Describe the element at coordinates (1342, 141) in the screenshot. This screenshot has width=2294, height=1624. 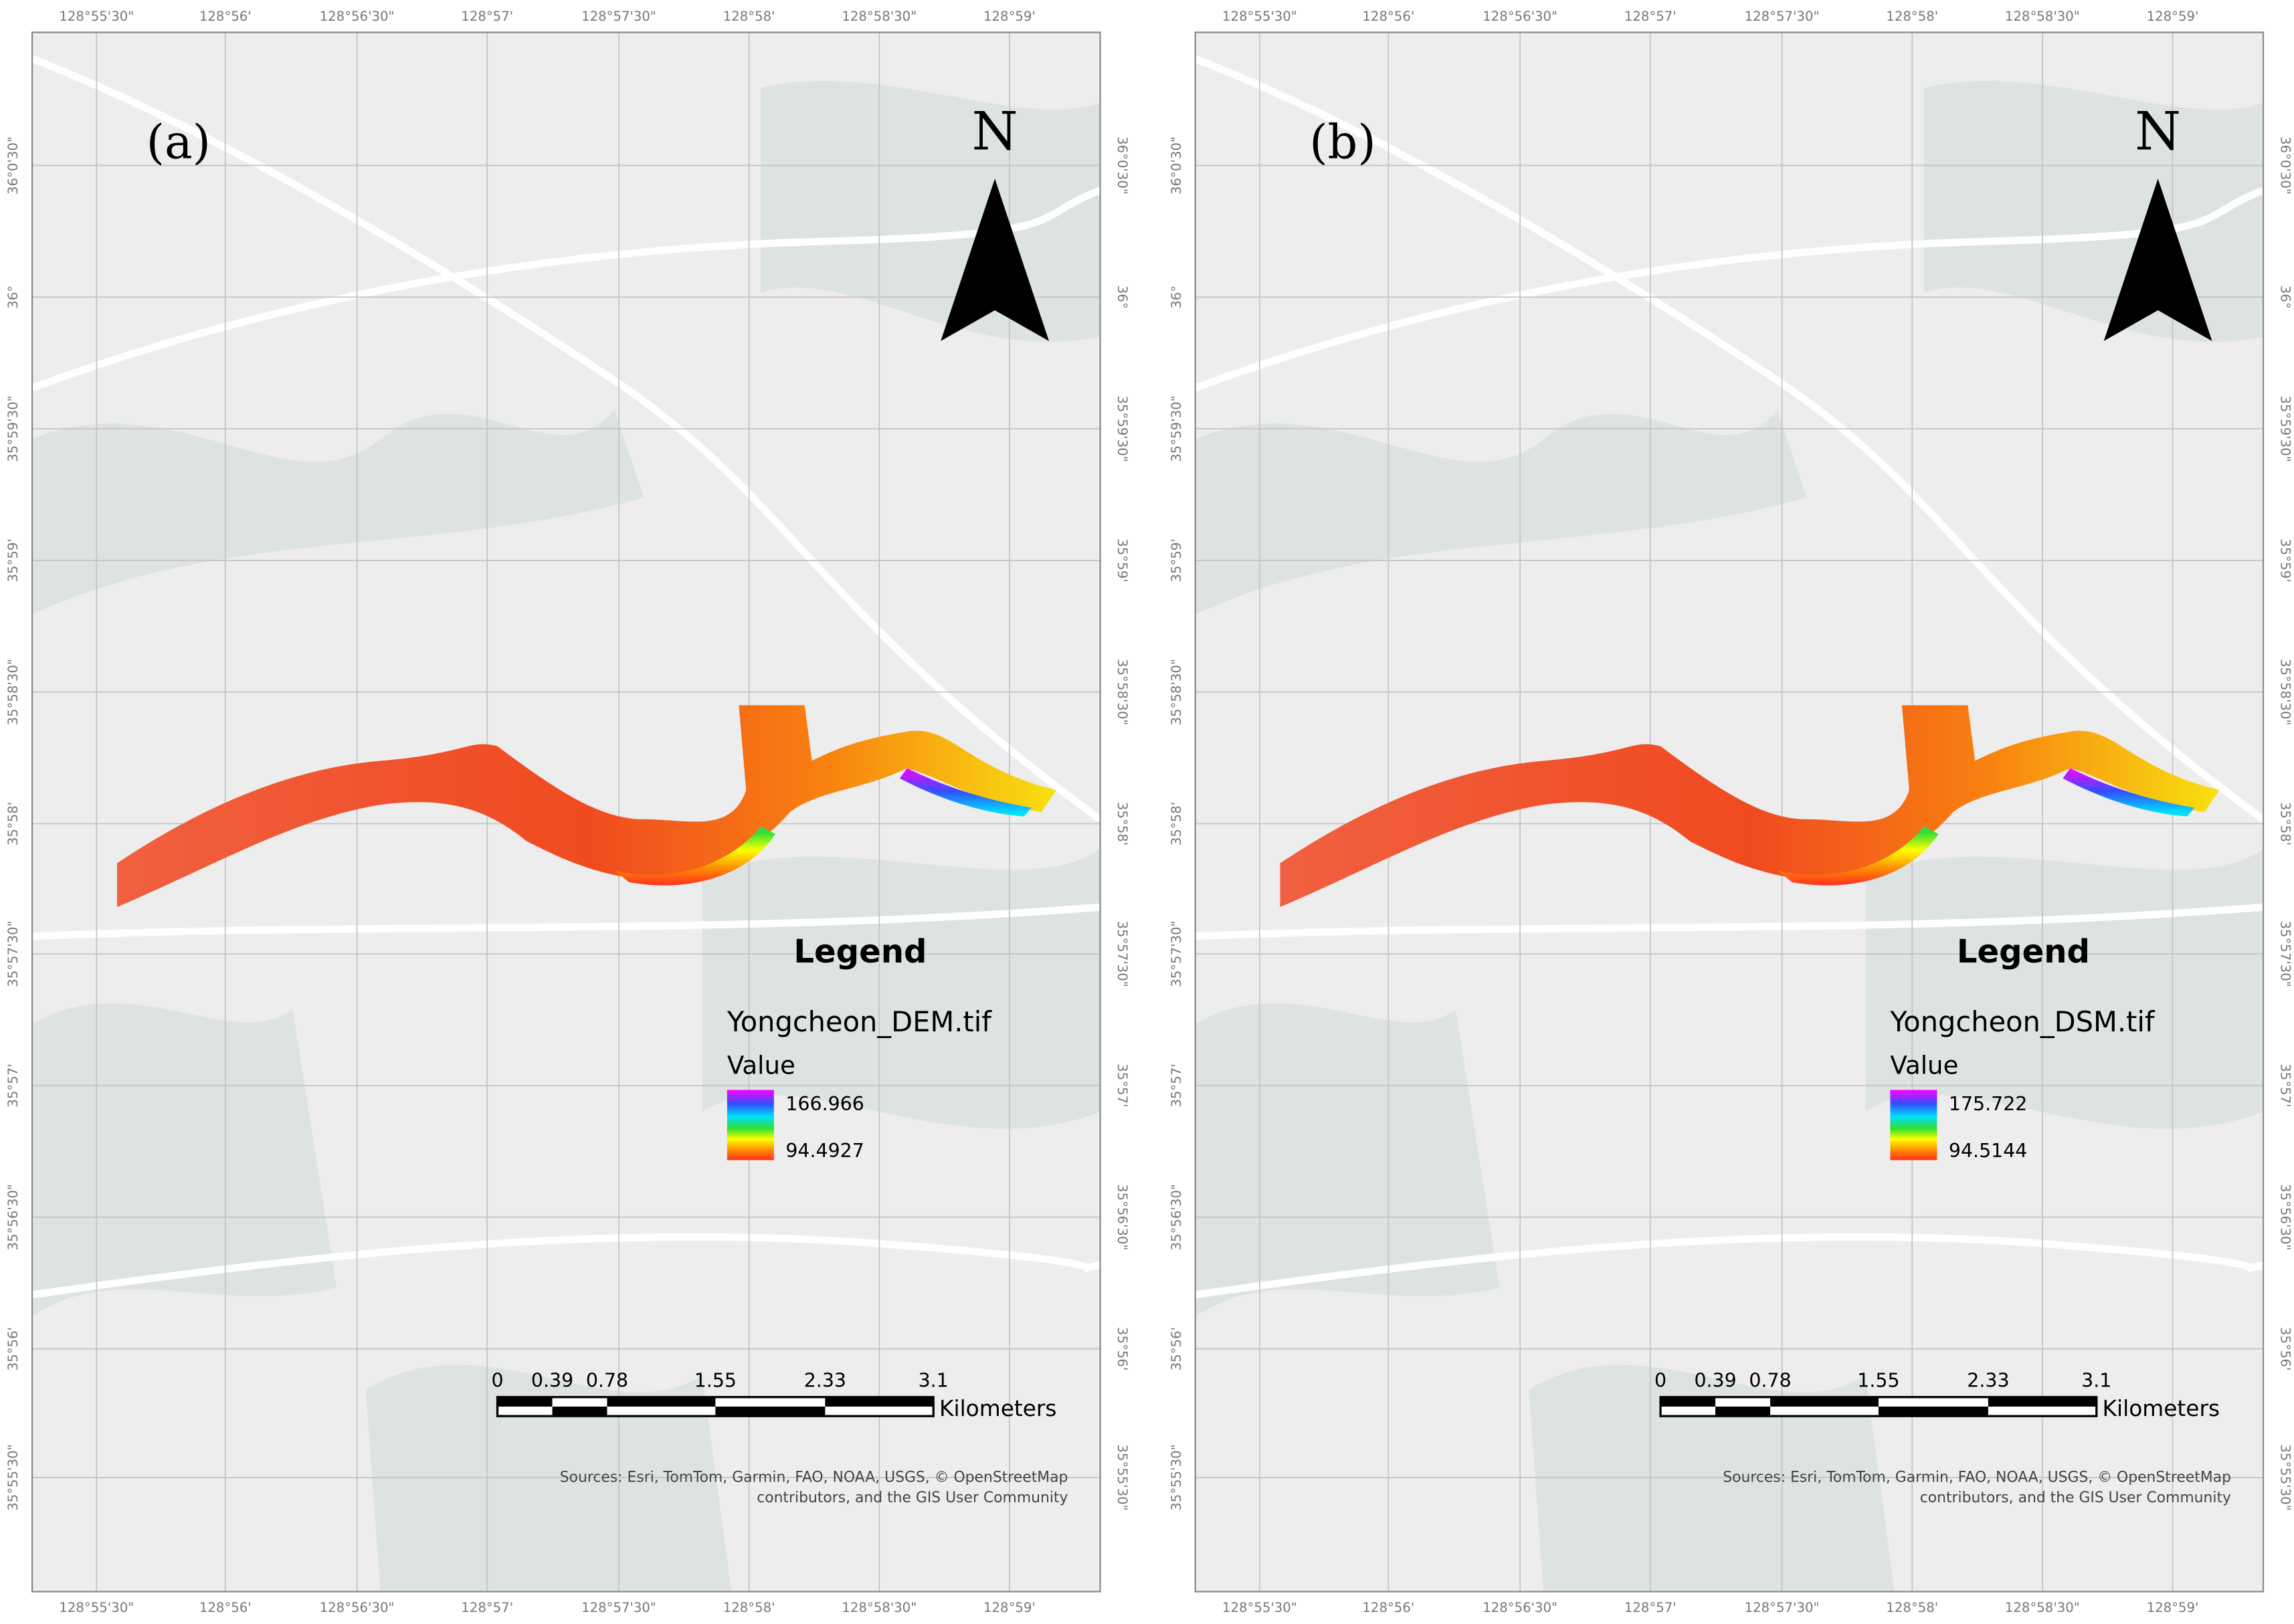
I see `panel-label: (b)` at that location.